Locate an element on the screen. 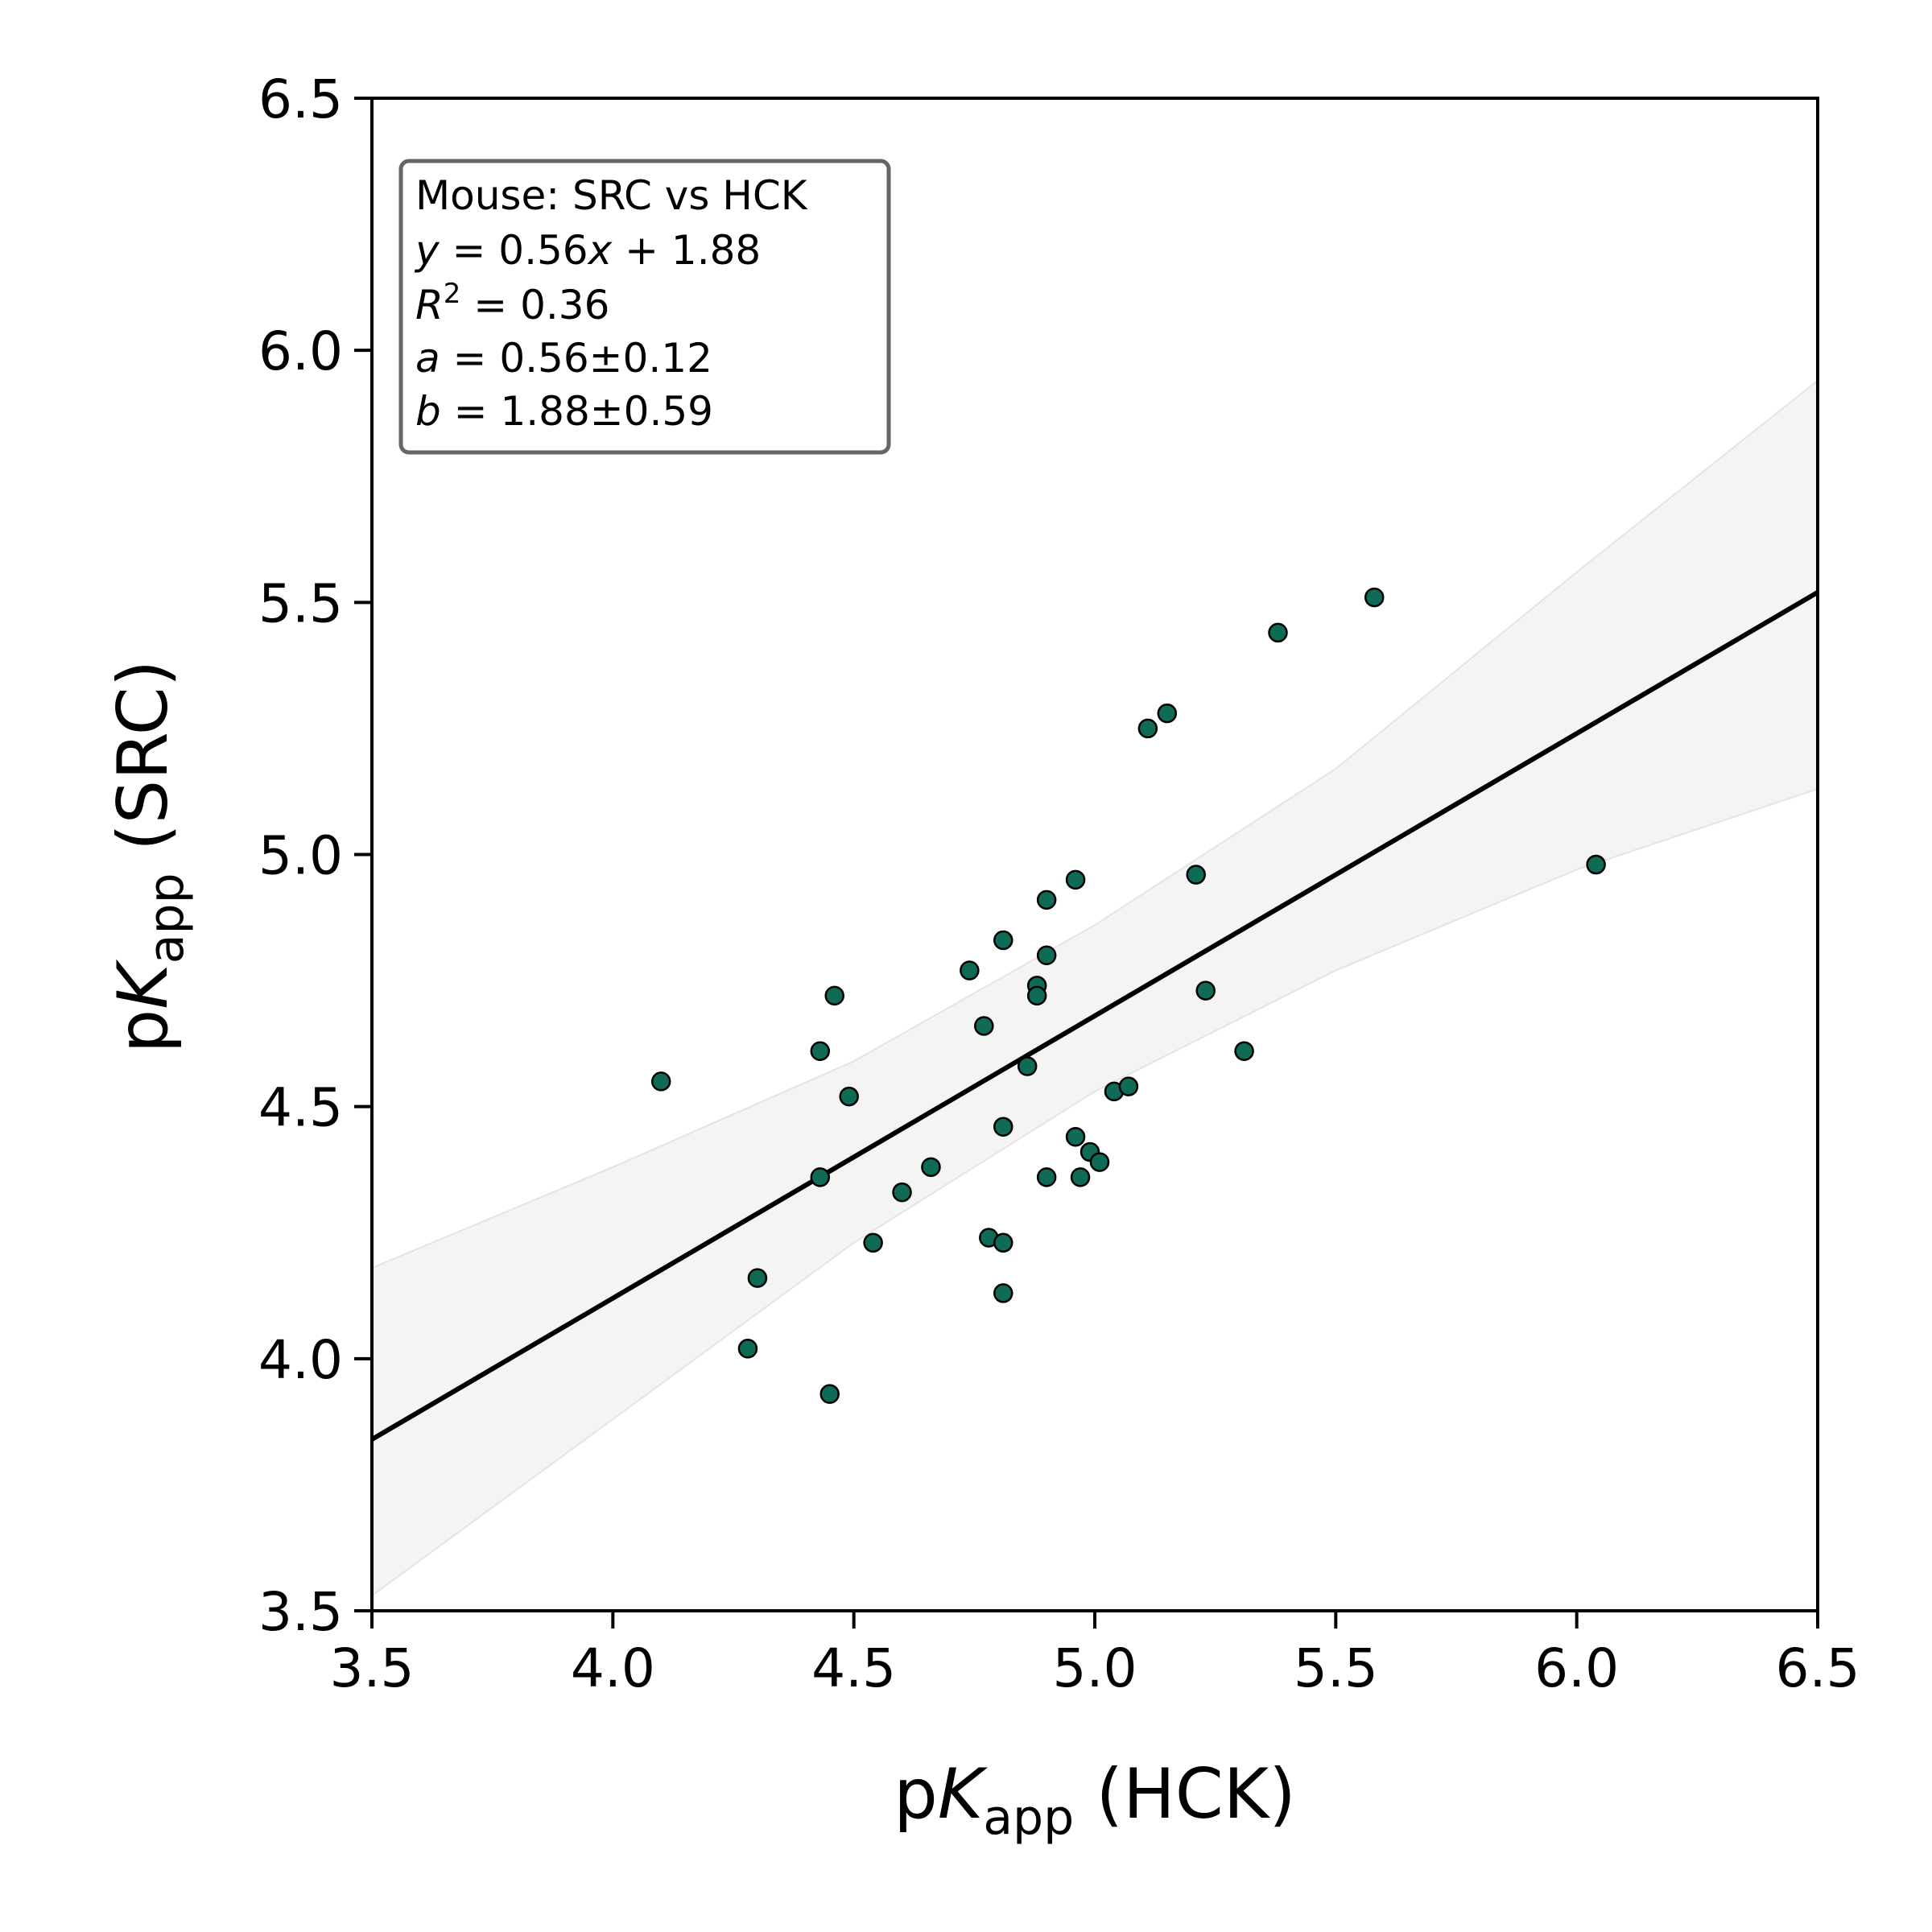 The height and width of the screenshot is (1932, 1932). annotation-r-squared: R2 = 0.36 is located at coordinates (512, 303).